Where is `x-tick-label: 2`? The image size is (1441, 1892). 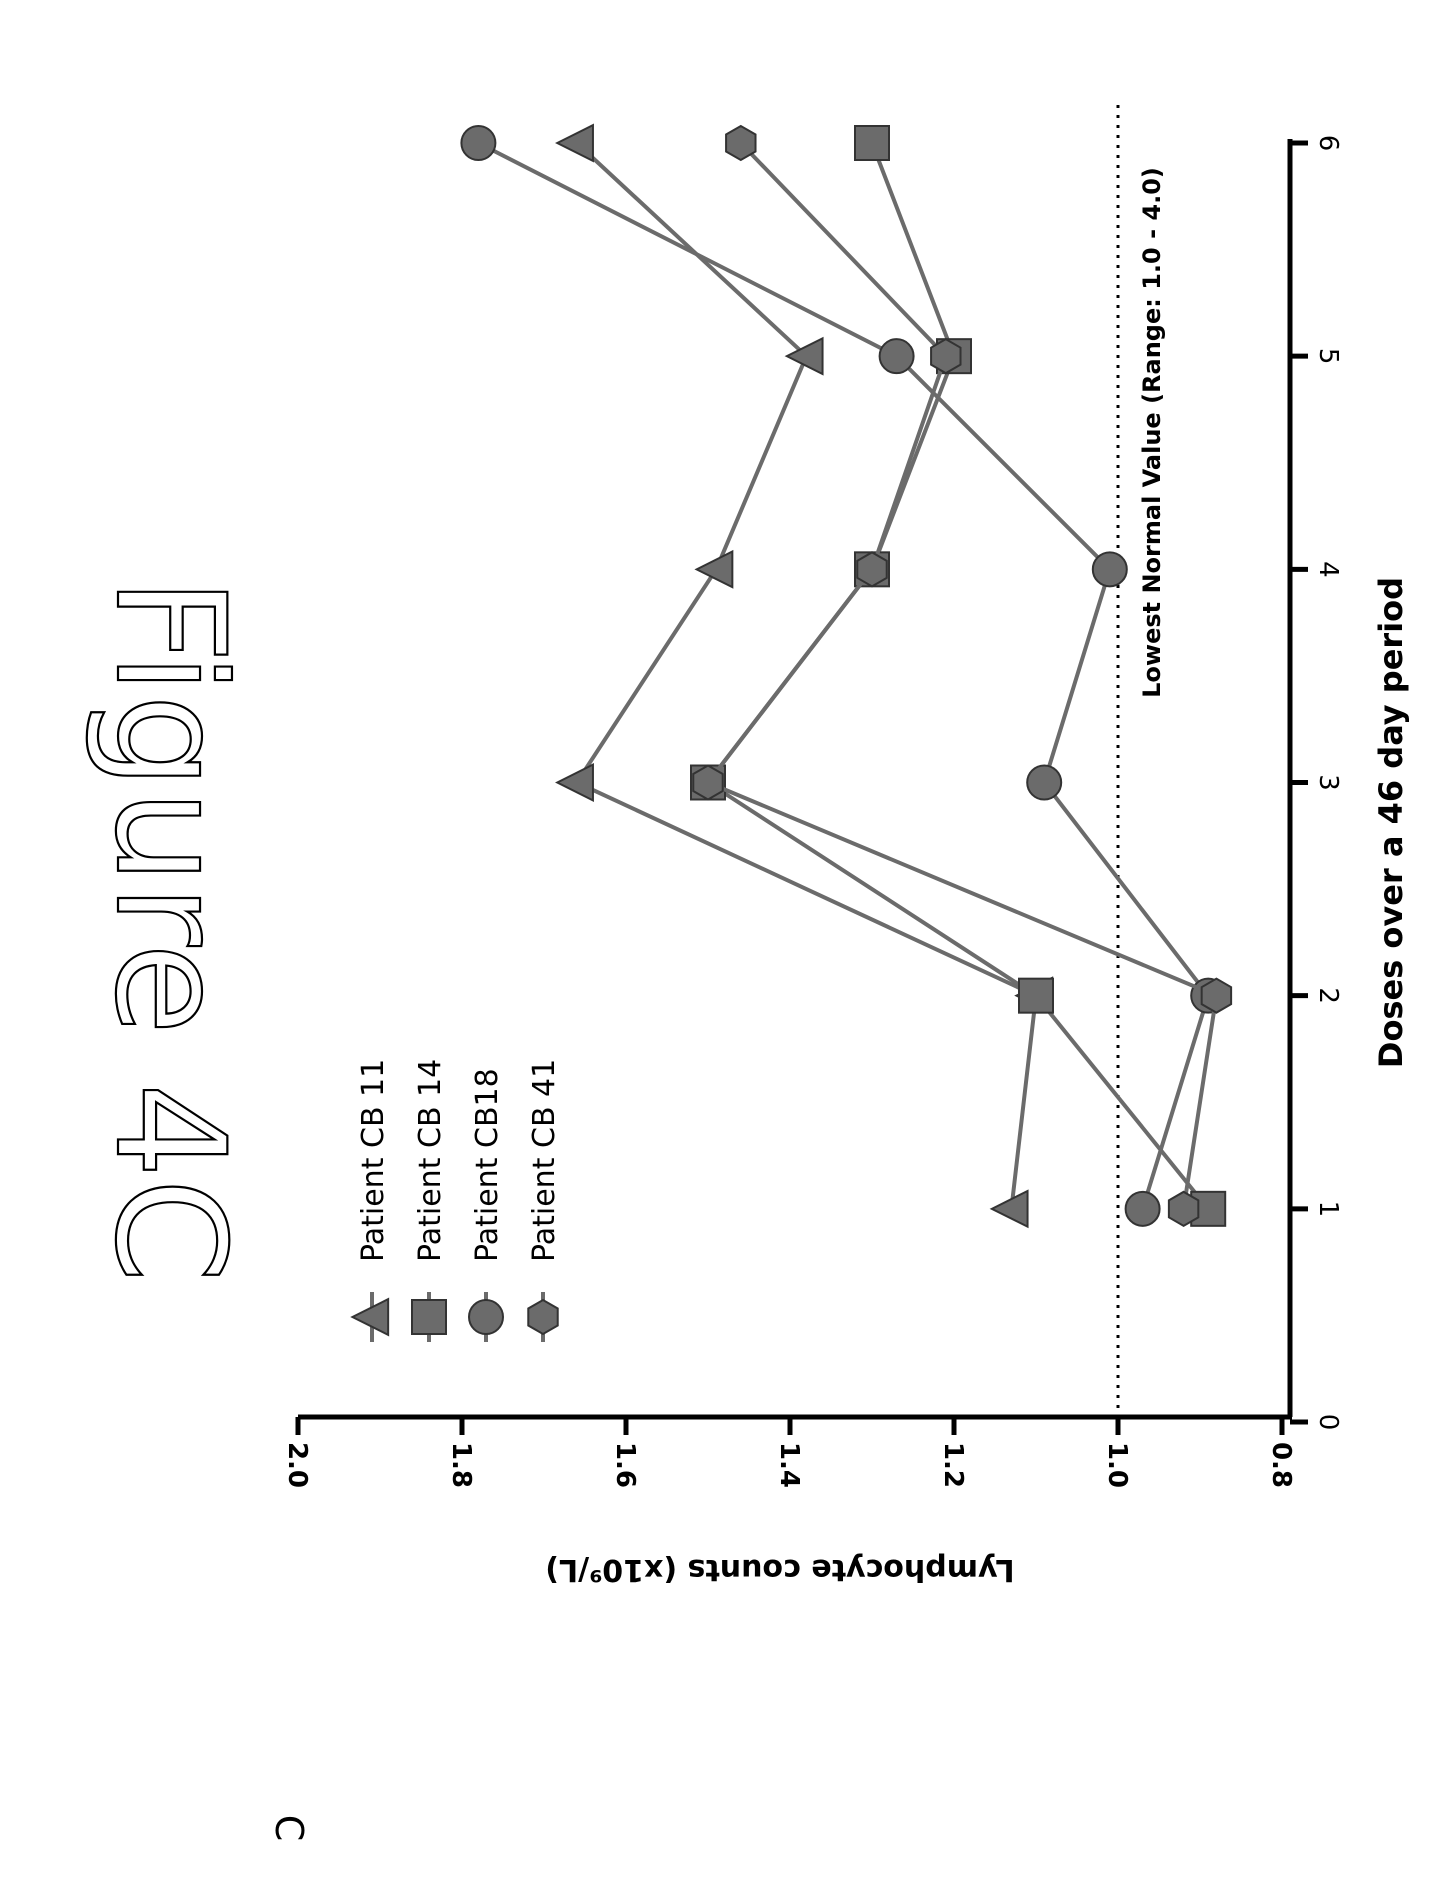 x-tick-label: 2 is located at coordinates (1328, 995).